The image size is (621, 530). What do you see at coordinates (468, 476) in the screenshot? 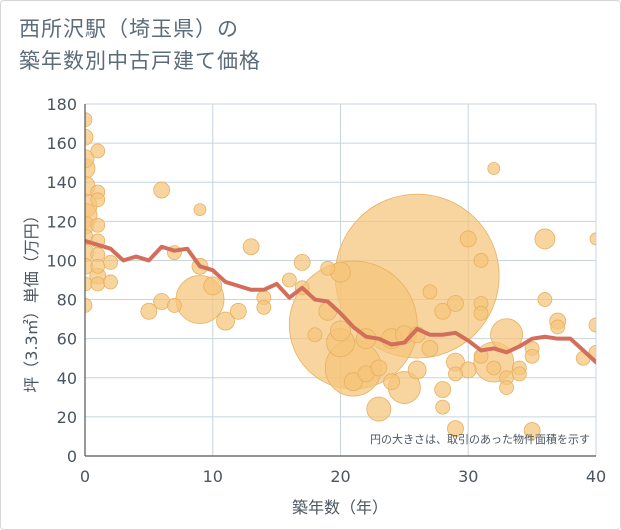
I see `x-tick-label: 30` at bounding box center [468, 476].